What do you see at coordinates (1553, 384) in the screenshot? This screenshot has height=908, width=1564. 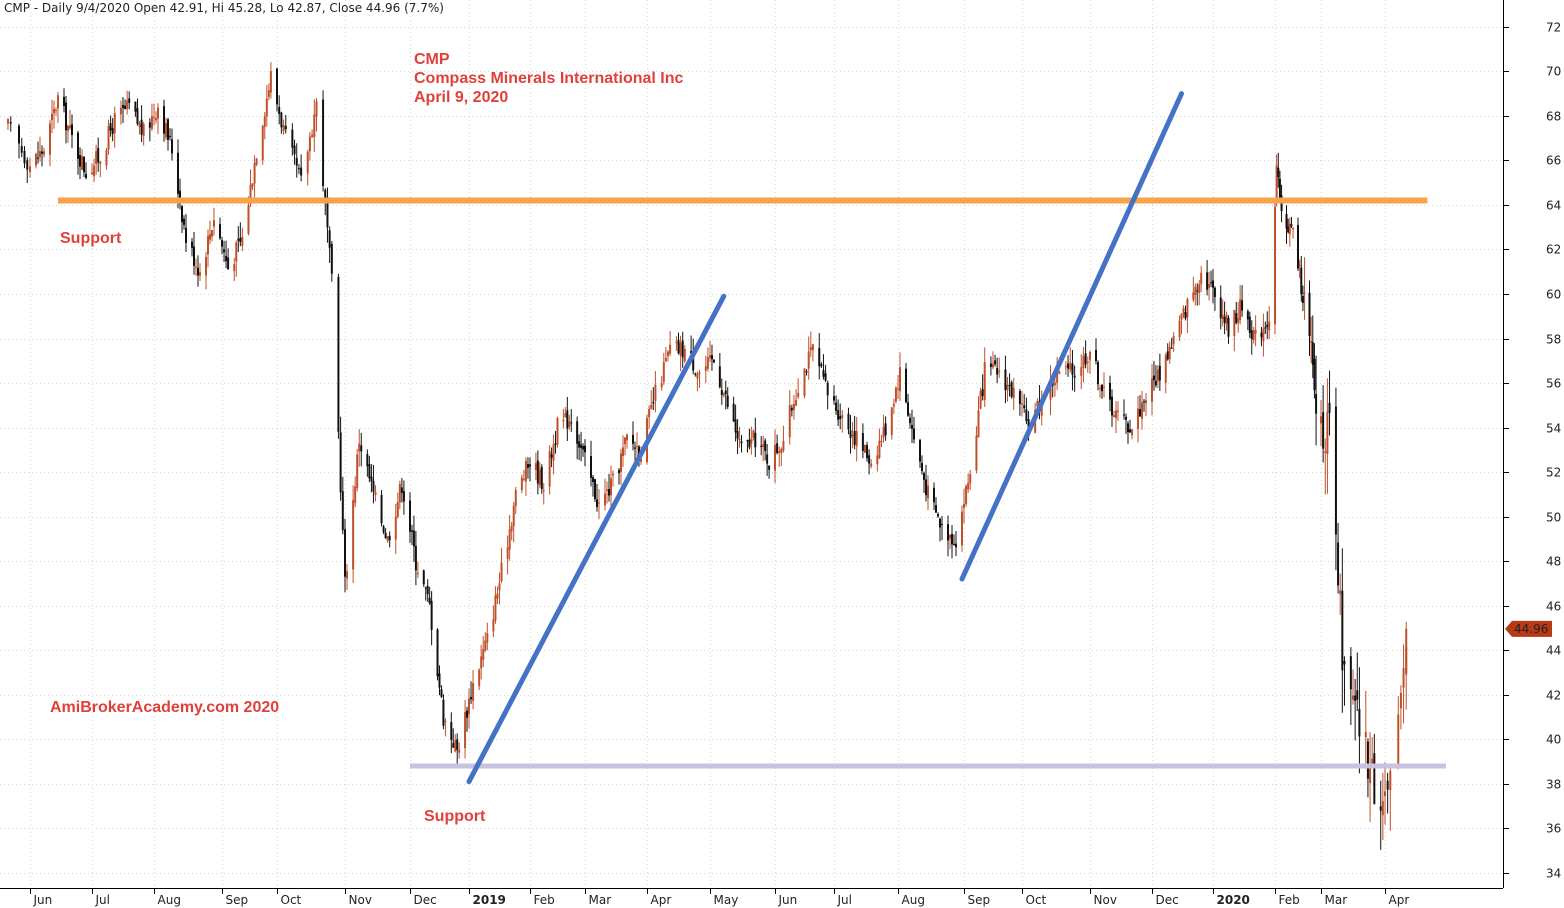 I see `y-tick-label: 56` at bounding box center [1553, 384].